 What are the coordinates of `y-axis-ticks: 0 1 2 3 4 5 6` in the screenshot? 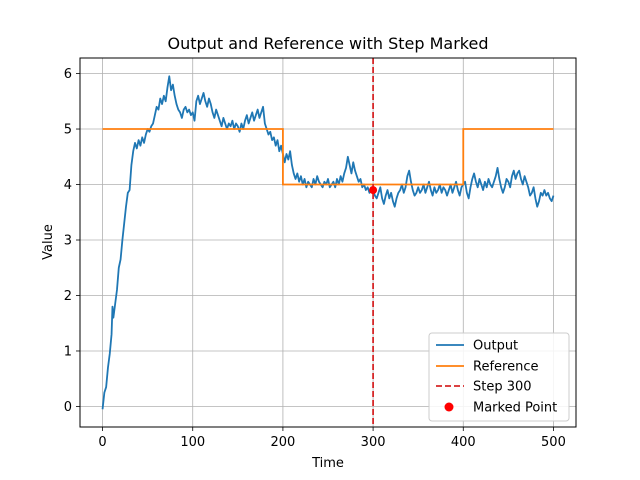 It's located at (72, 241).